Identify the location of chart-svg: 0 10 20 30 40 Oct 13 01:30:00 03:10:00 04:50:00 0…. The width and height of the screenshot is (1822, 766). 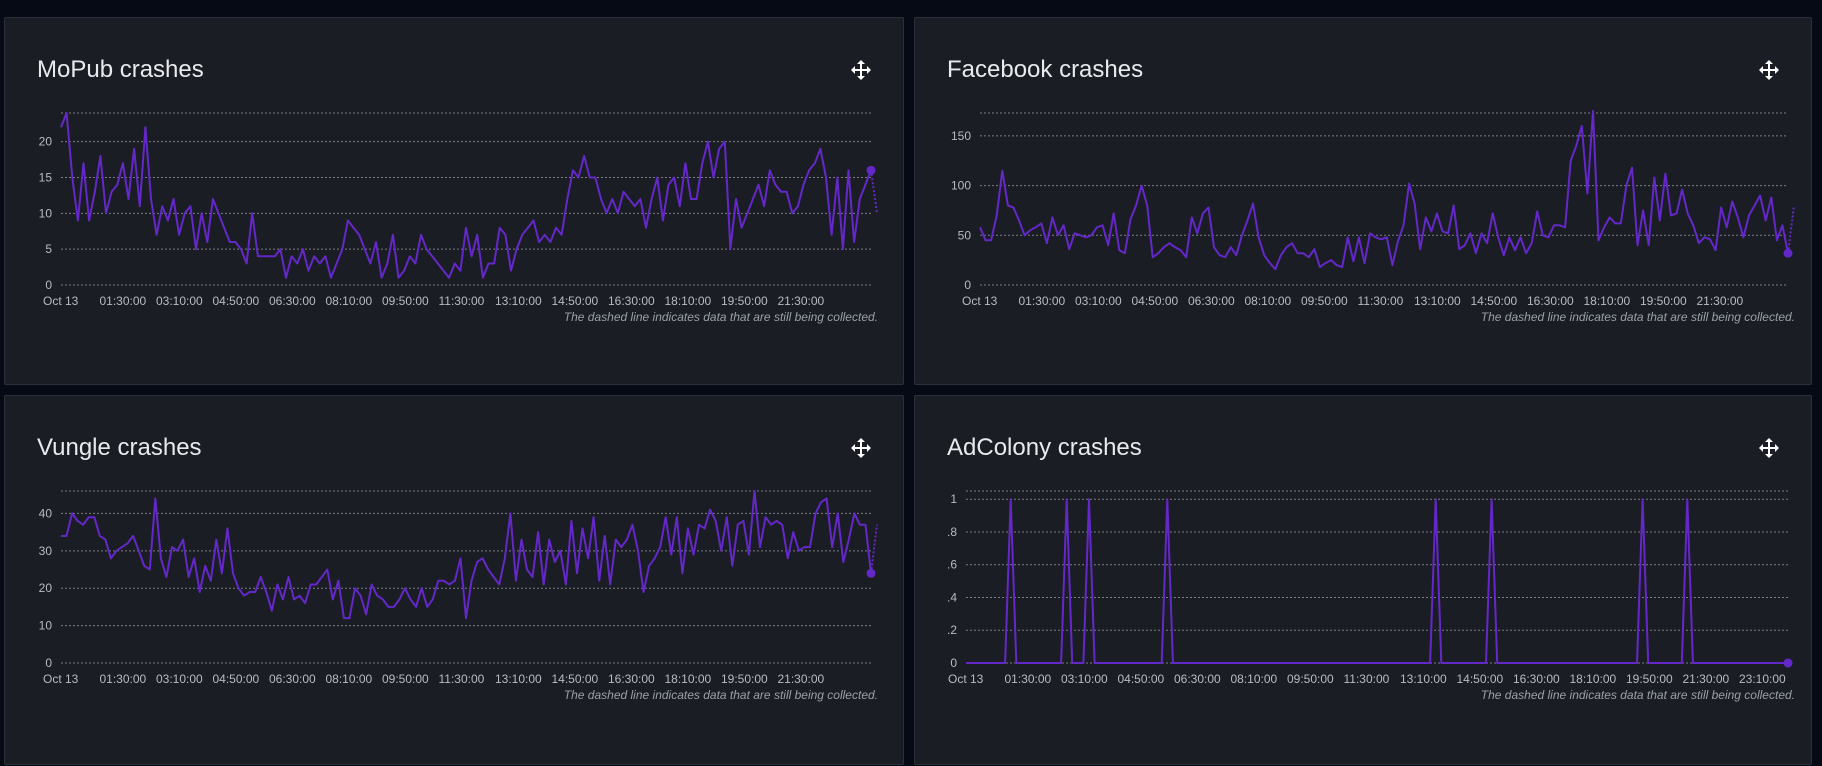
(458, 596).